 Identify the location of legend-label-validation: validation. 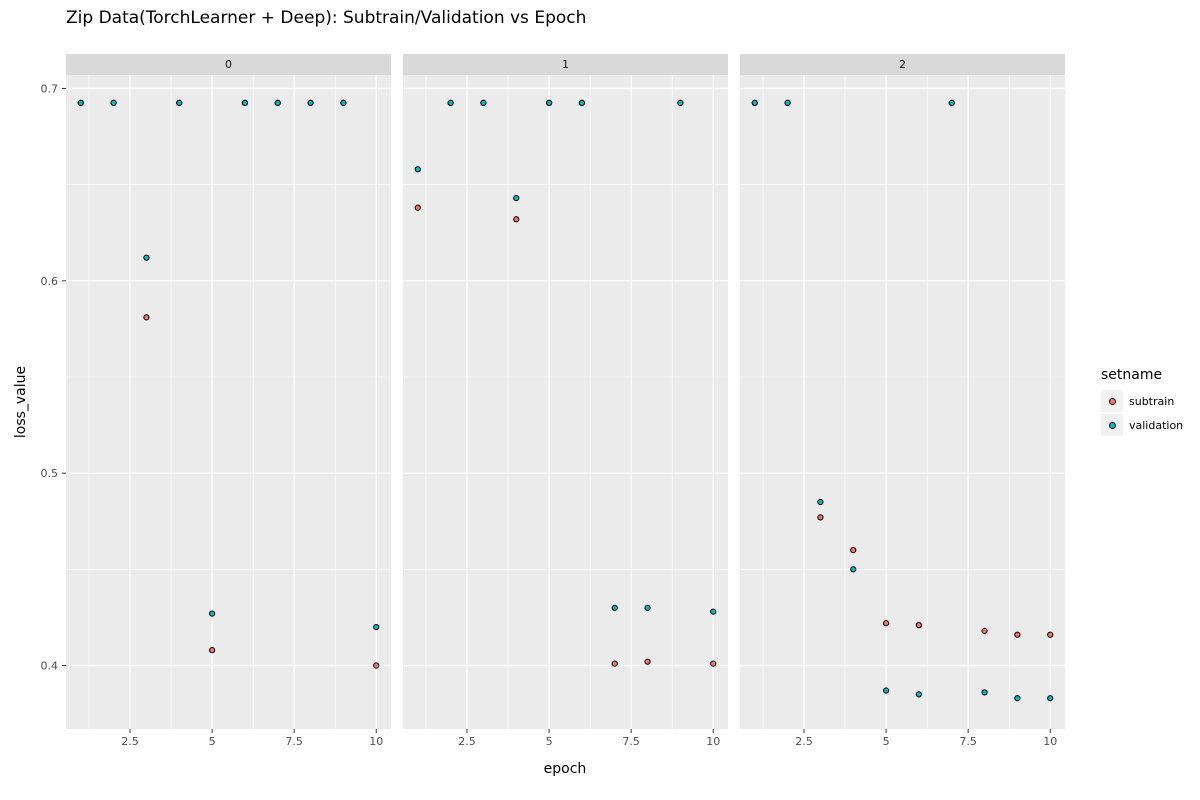
(1156, 425).